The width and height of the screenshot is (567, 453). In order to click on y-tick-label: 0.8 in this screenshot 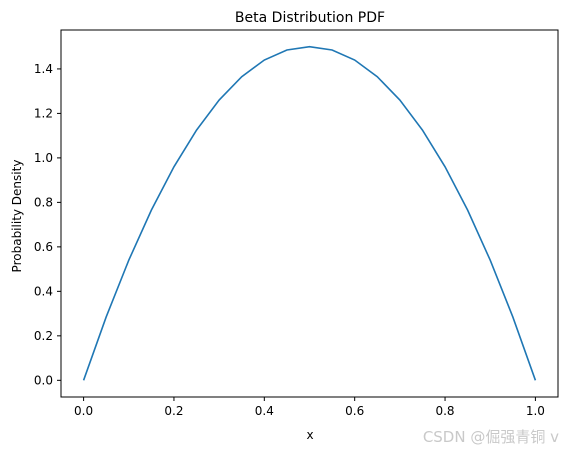, I will do `click(43, 202)`.